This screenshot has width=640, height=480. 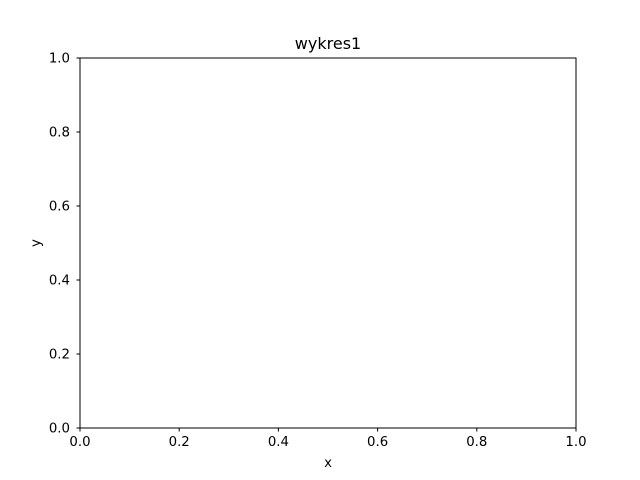 What do you see at coordinates (377, 442) in the screenshot?
I see `x-tick-label: 0.6` at bounding box center [377, 442].